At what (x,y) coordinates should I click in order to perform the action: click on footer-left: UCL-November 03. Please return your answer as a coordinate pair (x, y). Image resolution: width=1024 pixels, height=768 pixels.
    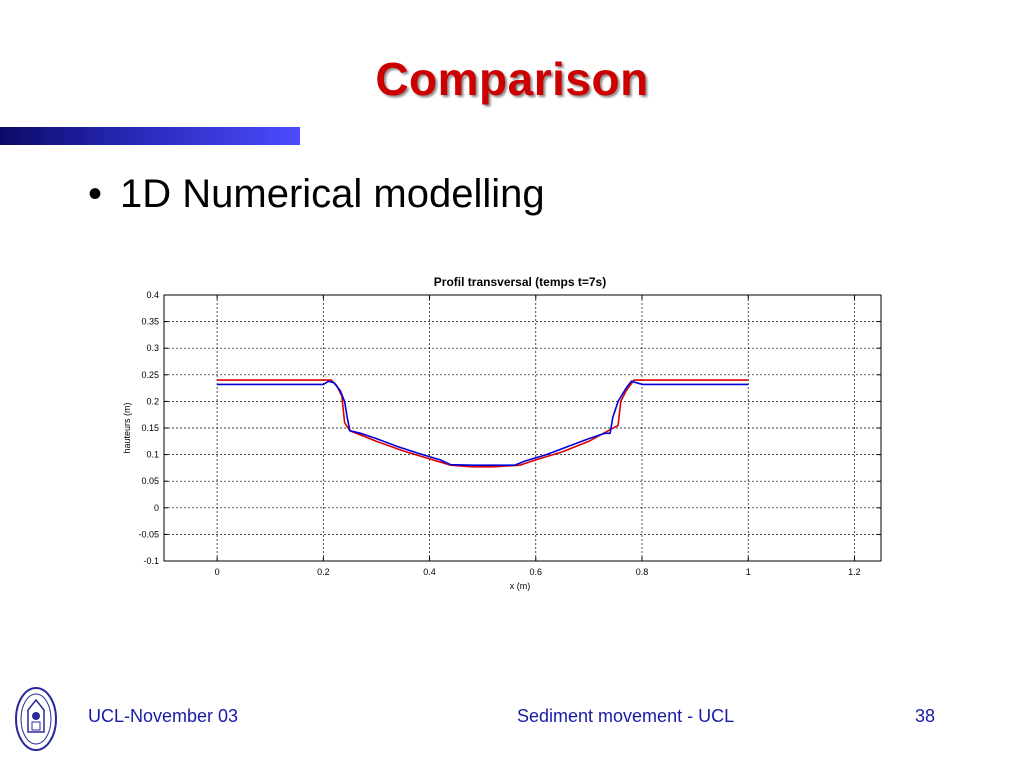
    Looking at the image, I should click on (163, 716).